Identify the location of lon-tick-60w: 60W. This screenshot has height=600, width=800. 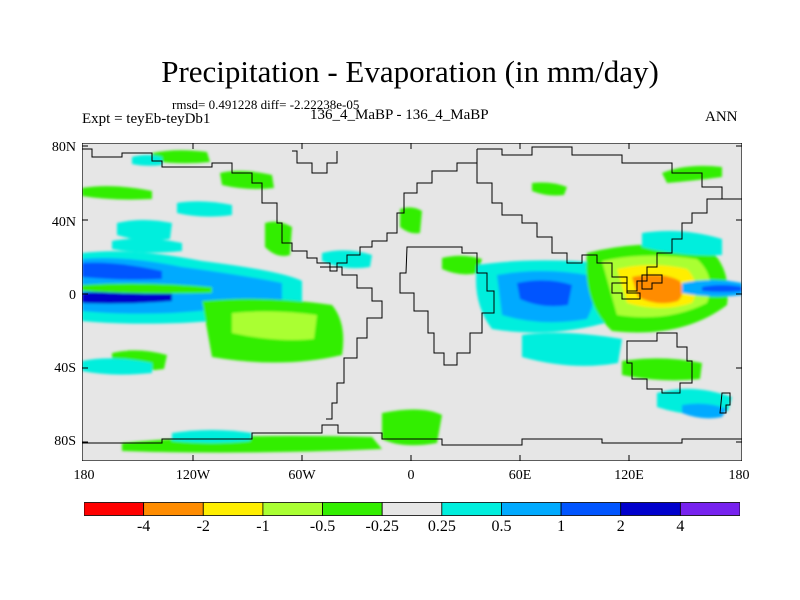
(302, 475).